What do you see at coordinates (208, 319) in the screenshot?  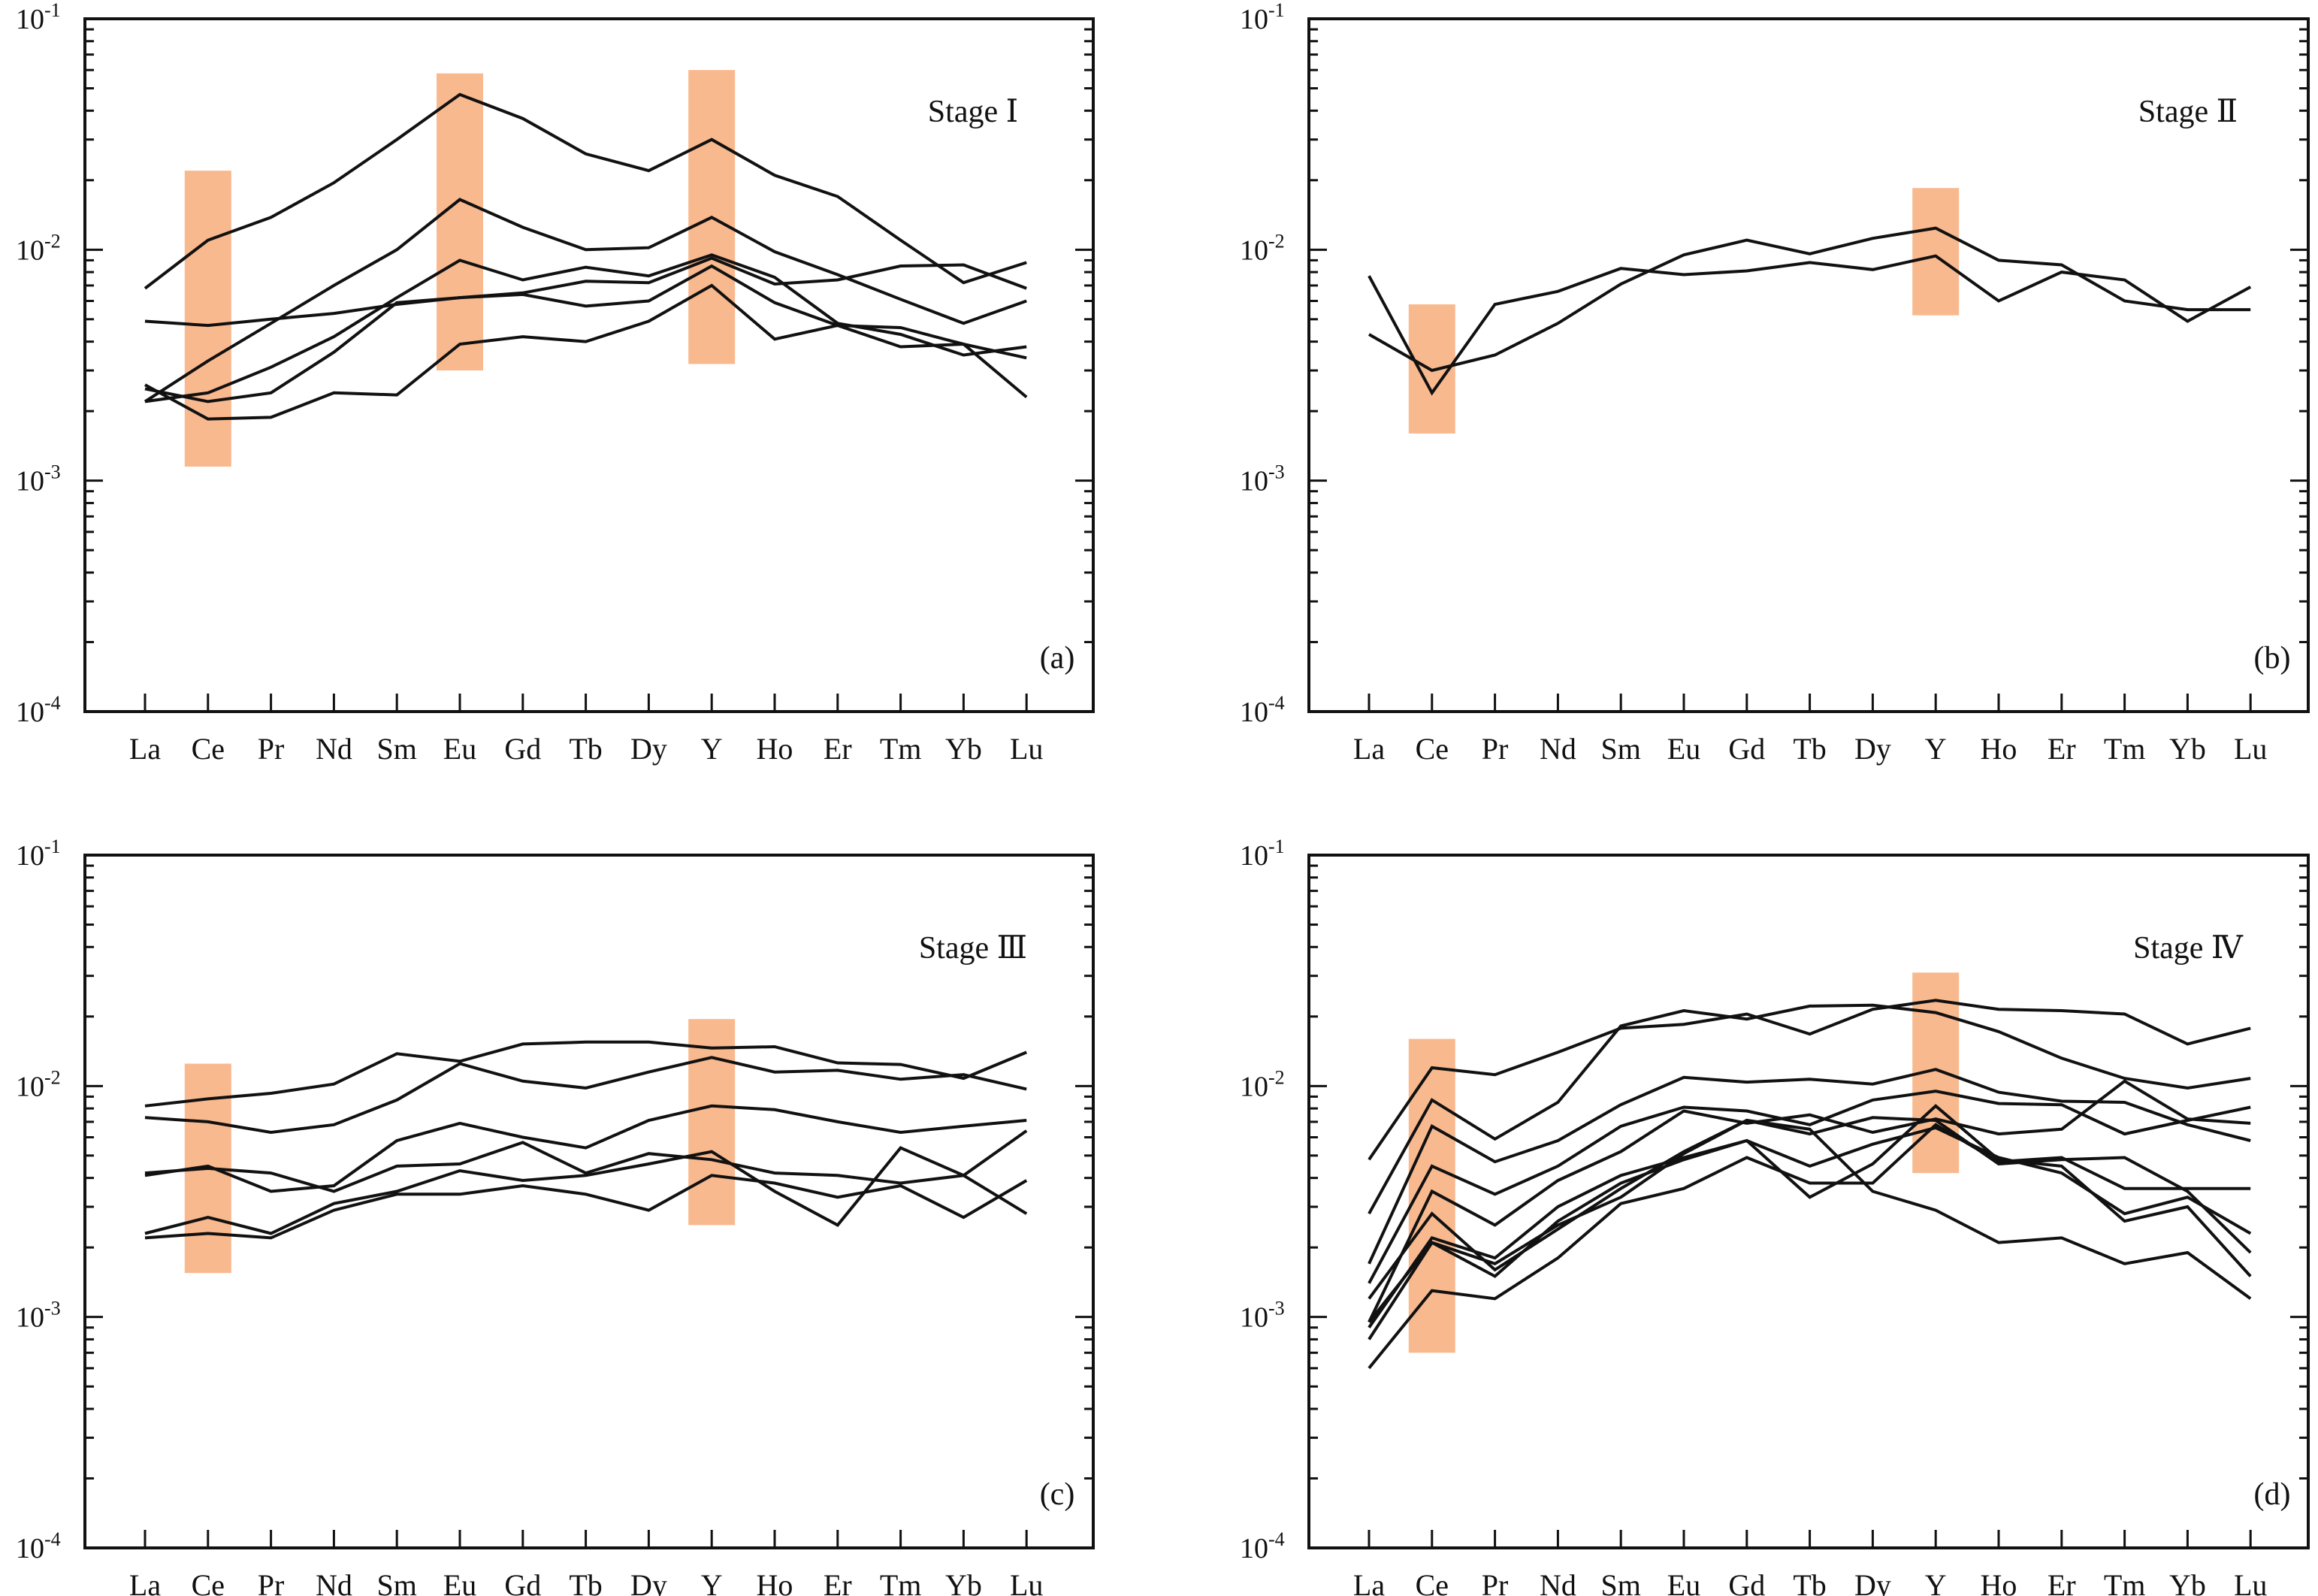 I see `highlight-band-ce` at bounding box center [208, 319].